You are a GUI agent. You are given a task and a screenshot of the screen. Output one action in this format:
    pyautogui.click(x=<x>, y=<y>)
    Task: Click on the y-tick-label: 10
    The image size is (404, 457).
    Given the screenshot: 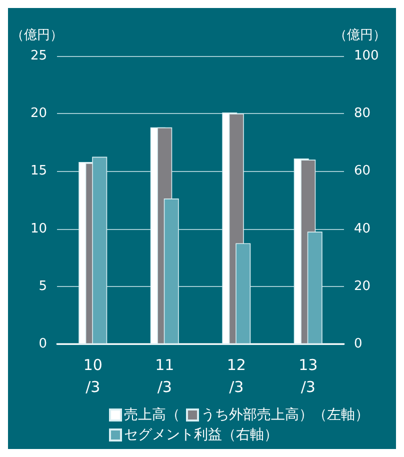 What is the action you would take?
    pyautogui.click(x=38, y=228)
    